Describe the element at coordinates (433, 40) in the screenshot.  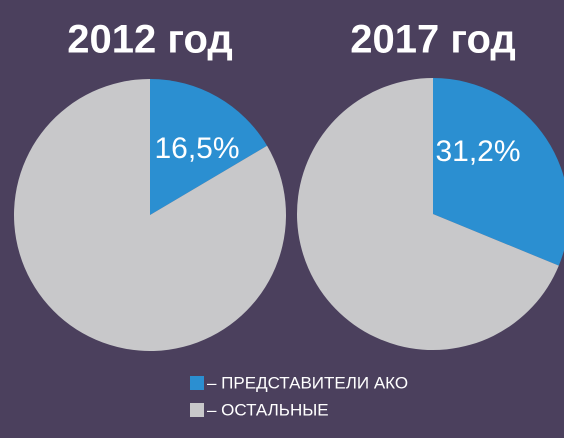
I see `chart-title: 2017 год` at that location.